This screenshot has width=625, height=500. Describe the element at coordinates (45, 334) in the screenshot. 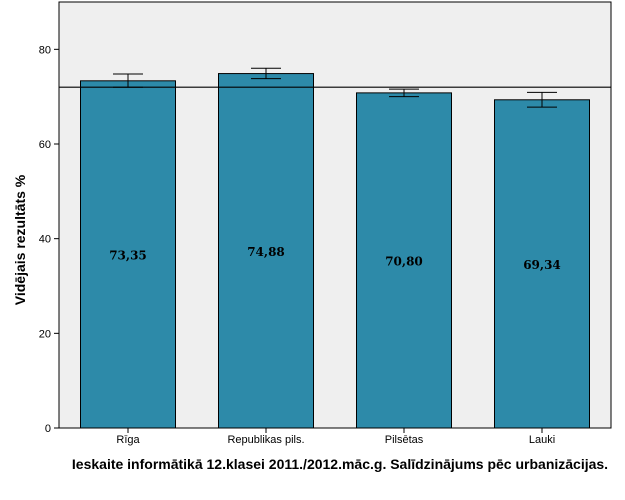

I see `y-tick-label: 20` at that location.